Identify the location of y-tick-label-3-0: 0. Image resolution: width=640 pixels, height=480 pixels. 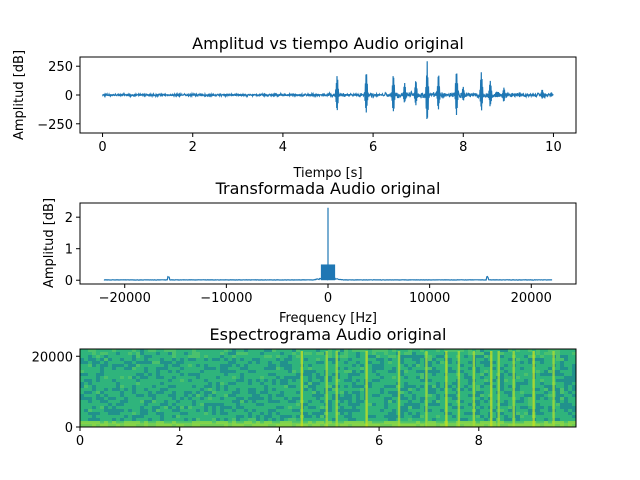
(69, 428).